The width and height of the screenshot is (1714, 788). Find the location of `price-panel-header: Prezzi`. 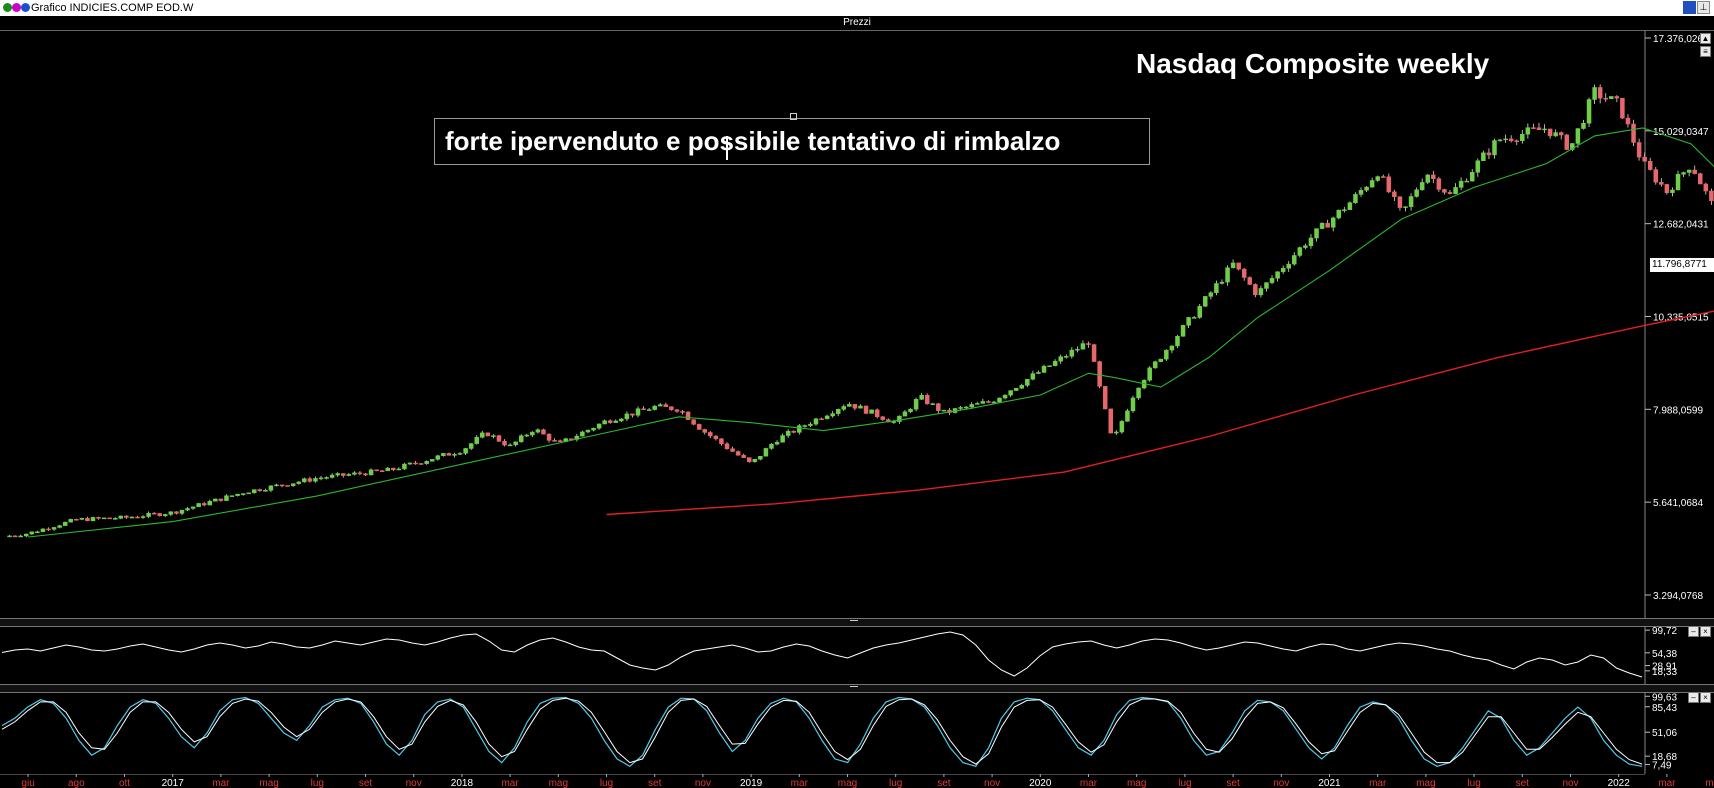

price-panel-header: Prezzi is located at coordinates (857, 23).